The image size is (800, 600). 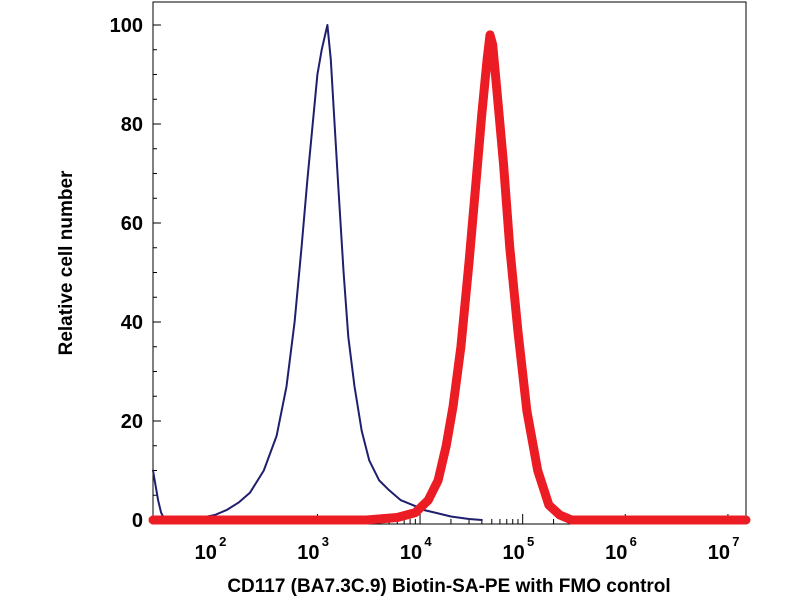 What do you see at coordinates (132, 323) in the screenshot?
I see `y-tick-label: 40` at bounding box center [132, 323].